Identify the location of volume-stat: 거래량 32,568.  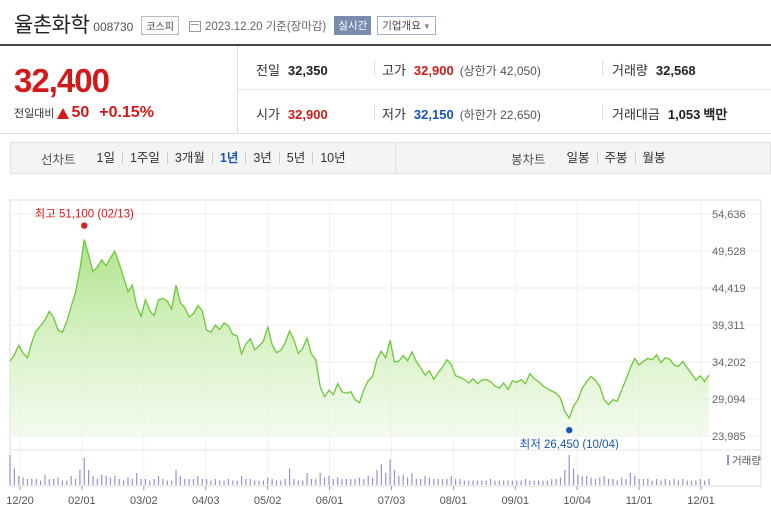
(654, 69).